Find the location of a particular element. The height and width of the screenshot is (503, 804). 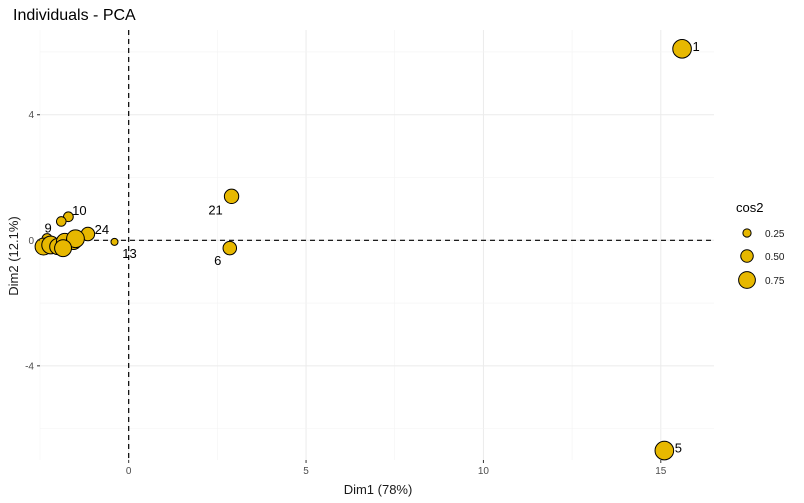

point-label: 1 is located at coordinates (695, 46).